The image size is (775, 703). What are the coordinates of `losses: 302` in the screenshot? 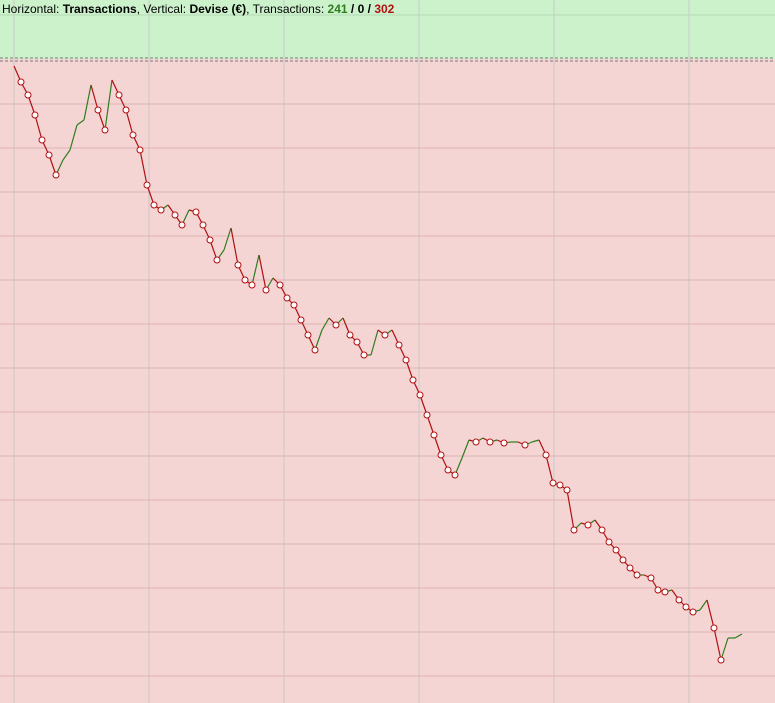 It's located at (384, 9).